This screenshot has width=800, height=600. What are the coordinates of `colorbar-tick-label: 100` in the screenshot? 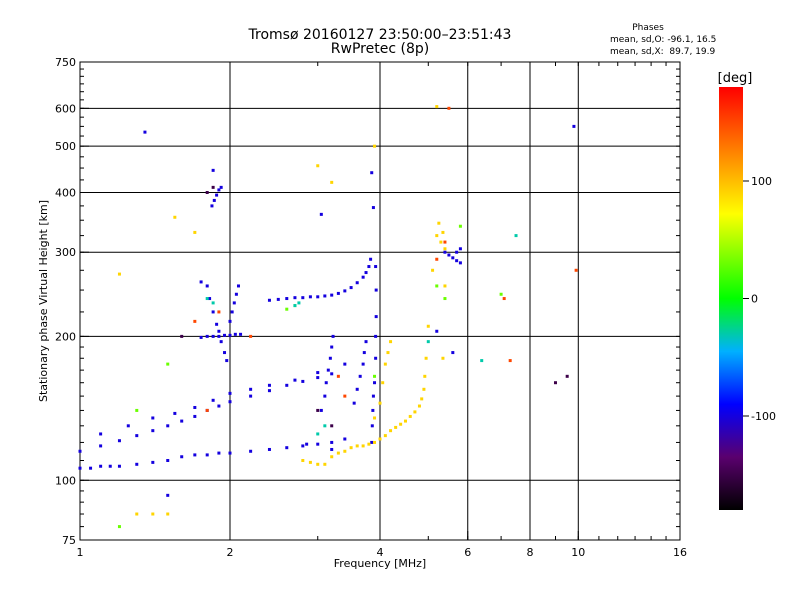 It's located at (761, 181).